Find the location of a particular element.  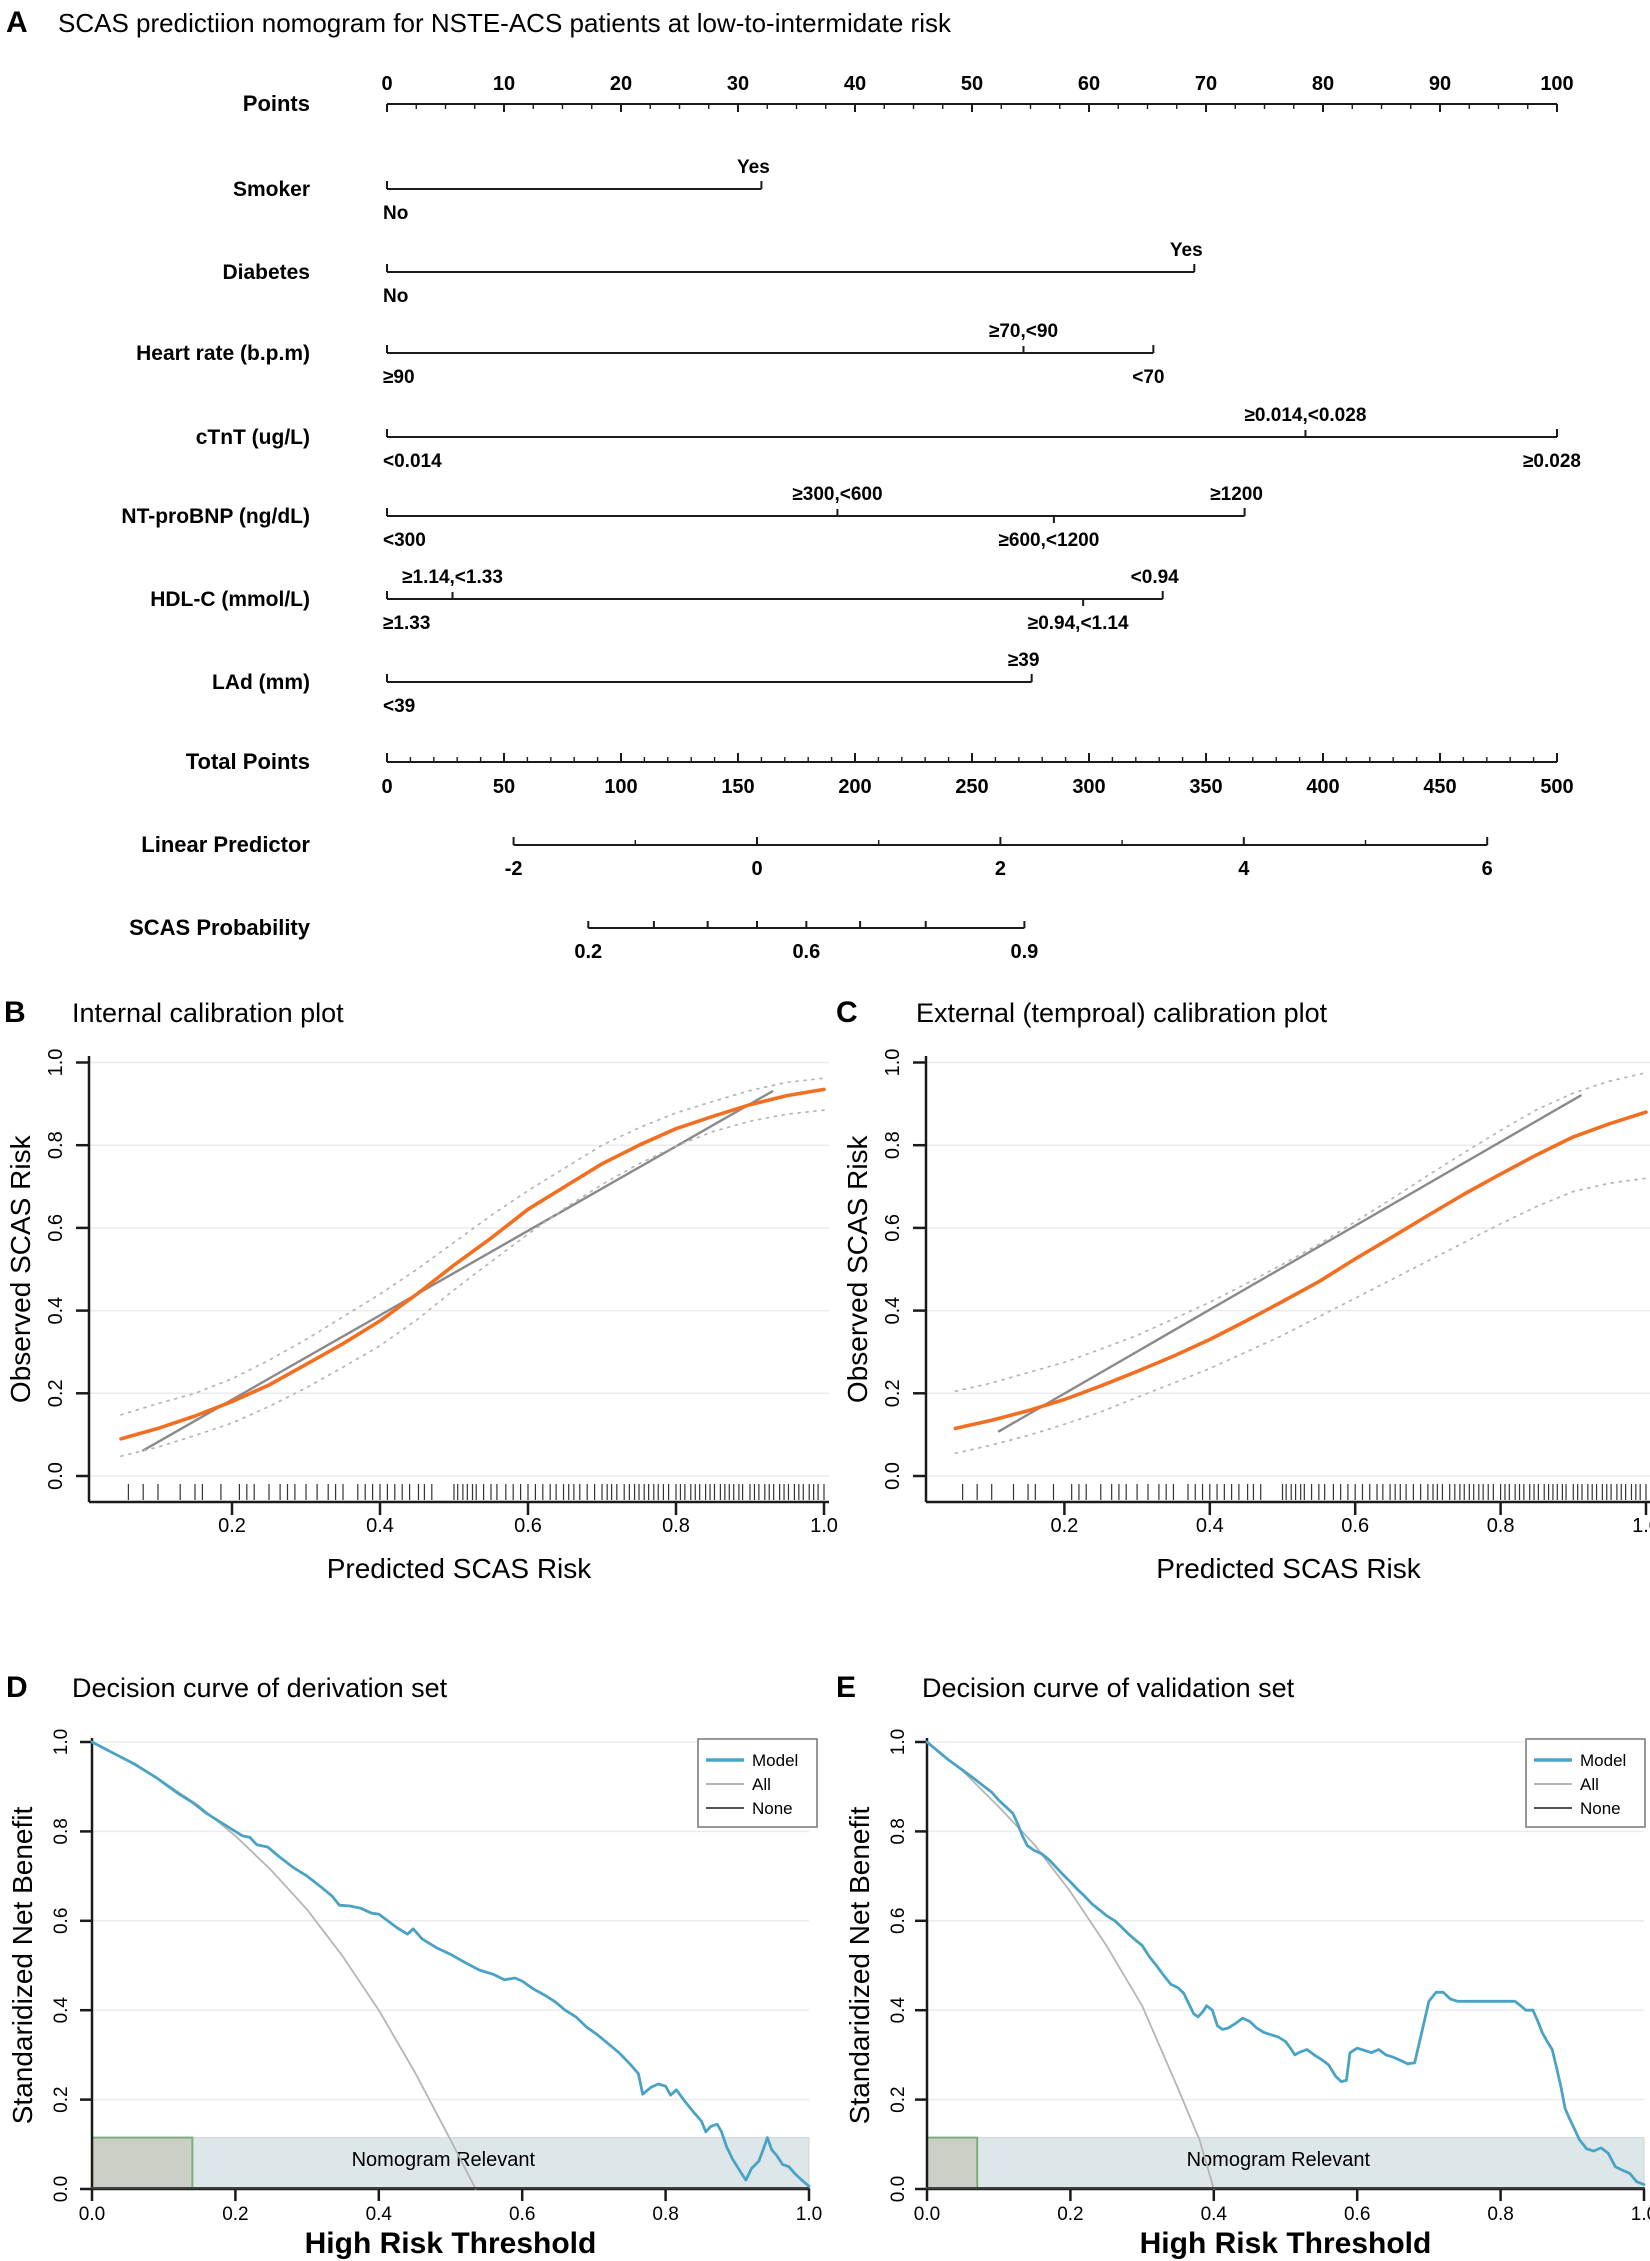

probability-label: SCAS Probability is located at coordinates (220, 927).